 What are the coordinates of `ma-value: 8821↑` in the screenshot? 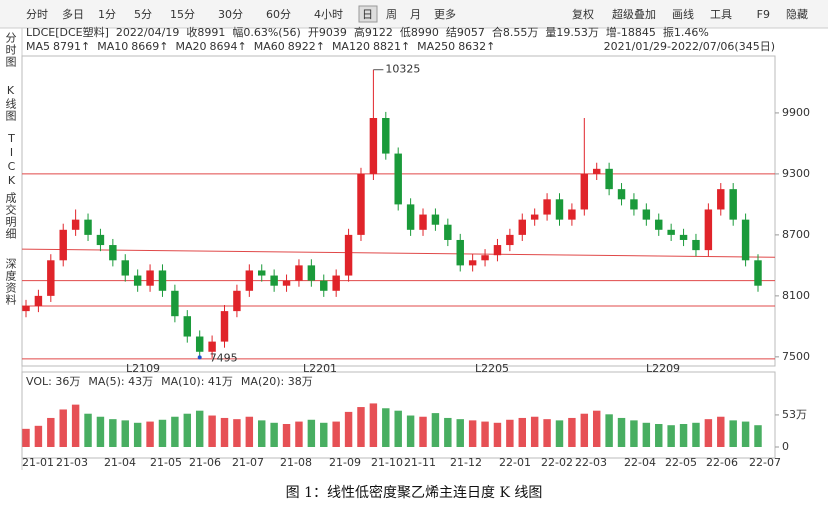 It's located at (391, 46).